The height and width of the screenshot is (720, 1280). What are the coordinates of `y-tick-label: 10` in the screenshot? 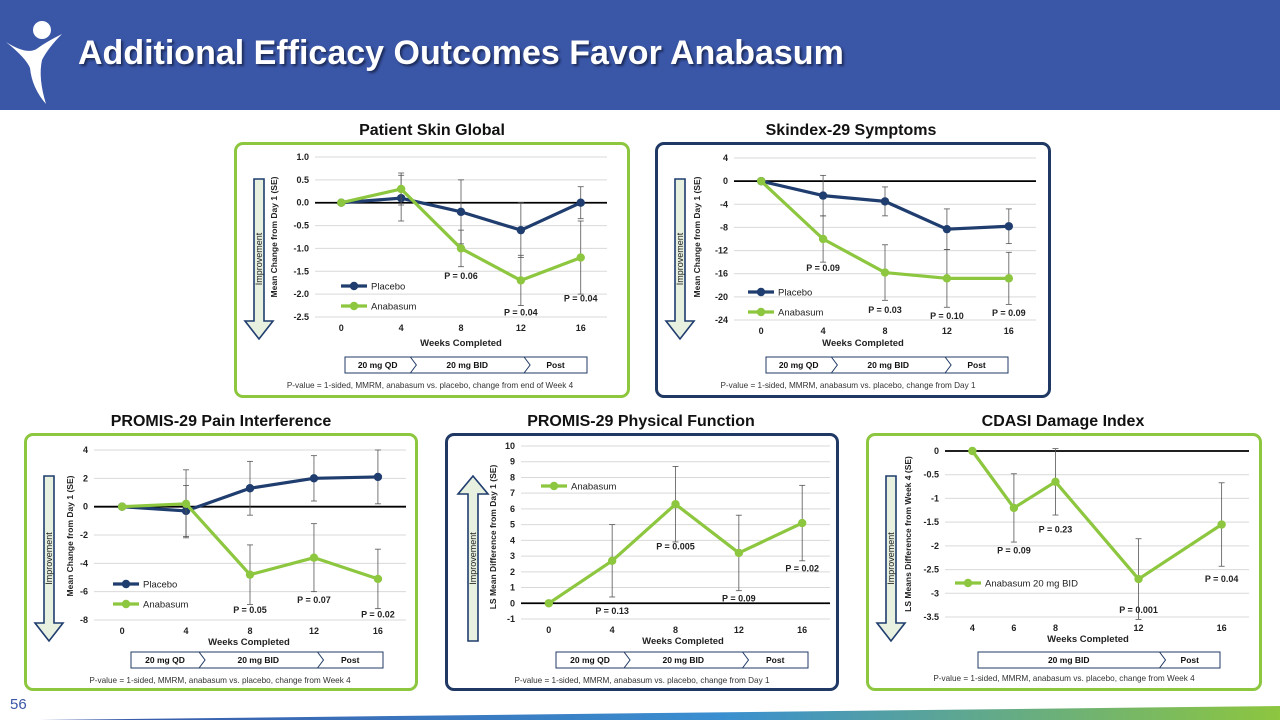 It's located at (510, 446).